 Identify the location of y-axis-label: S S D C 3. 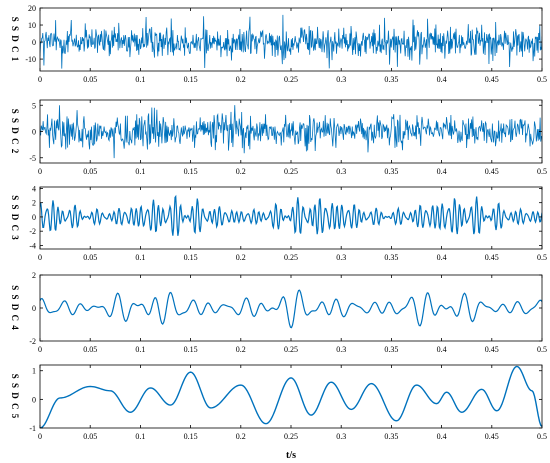
(15, 218).